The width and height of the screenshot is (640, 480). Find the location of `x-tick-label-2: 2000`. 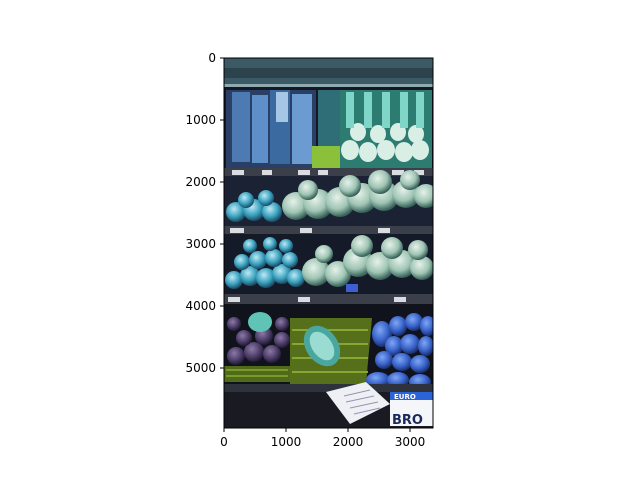

x-tick-label-2: 2000 is located at coordinates (348, 442).